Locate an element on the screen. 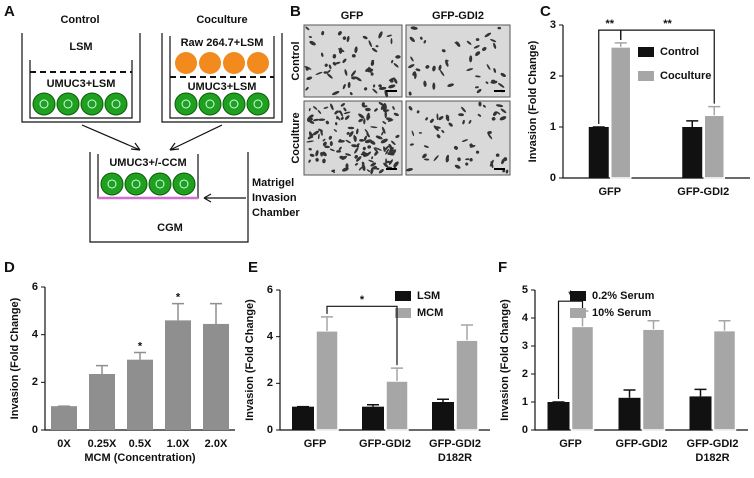  legend-swatch is located at coordinates (403, 313).